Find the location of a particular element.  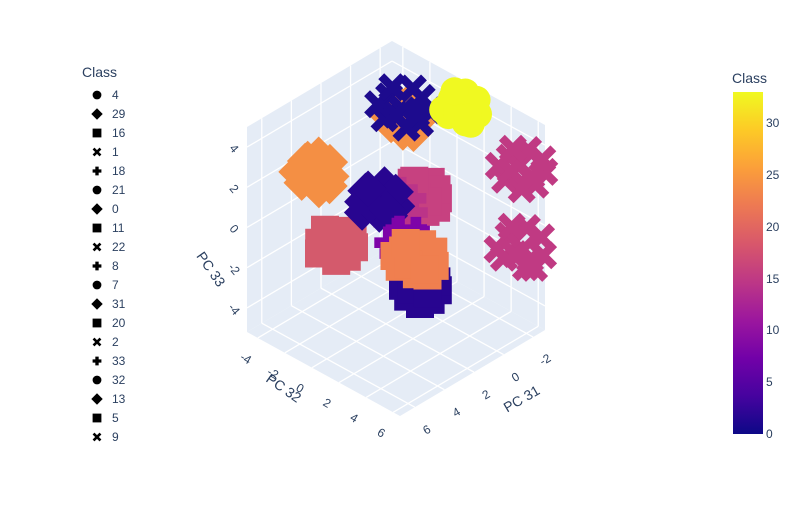

legend-item: 5 is located at coordinates (103, 417).